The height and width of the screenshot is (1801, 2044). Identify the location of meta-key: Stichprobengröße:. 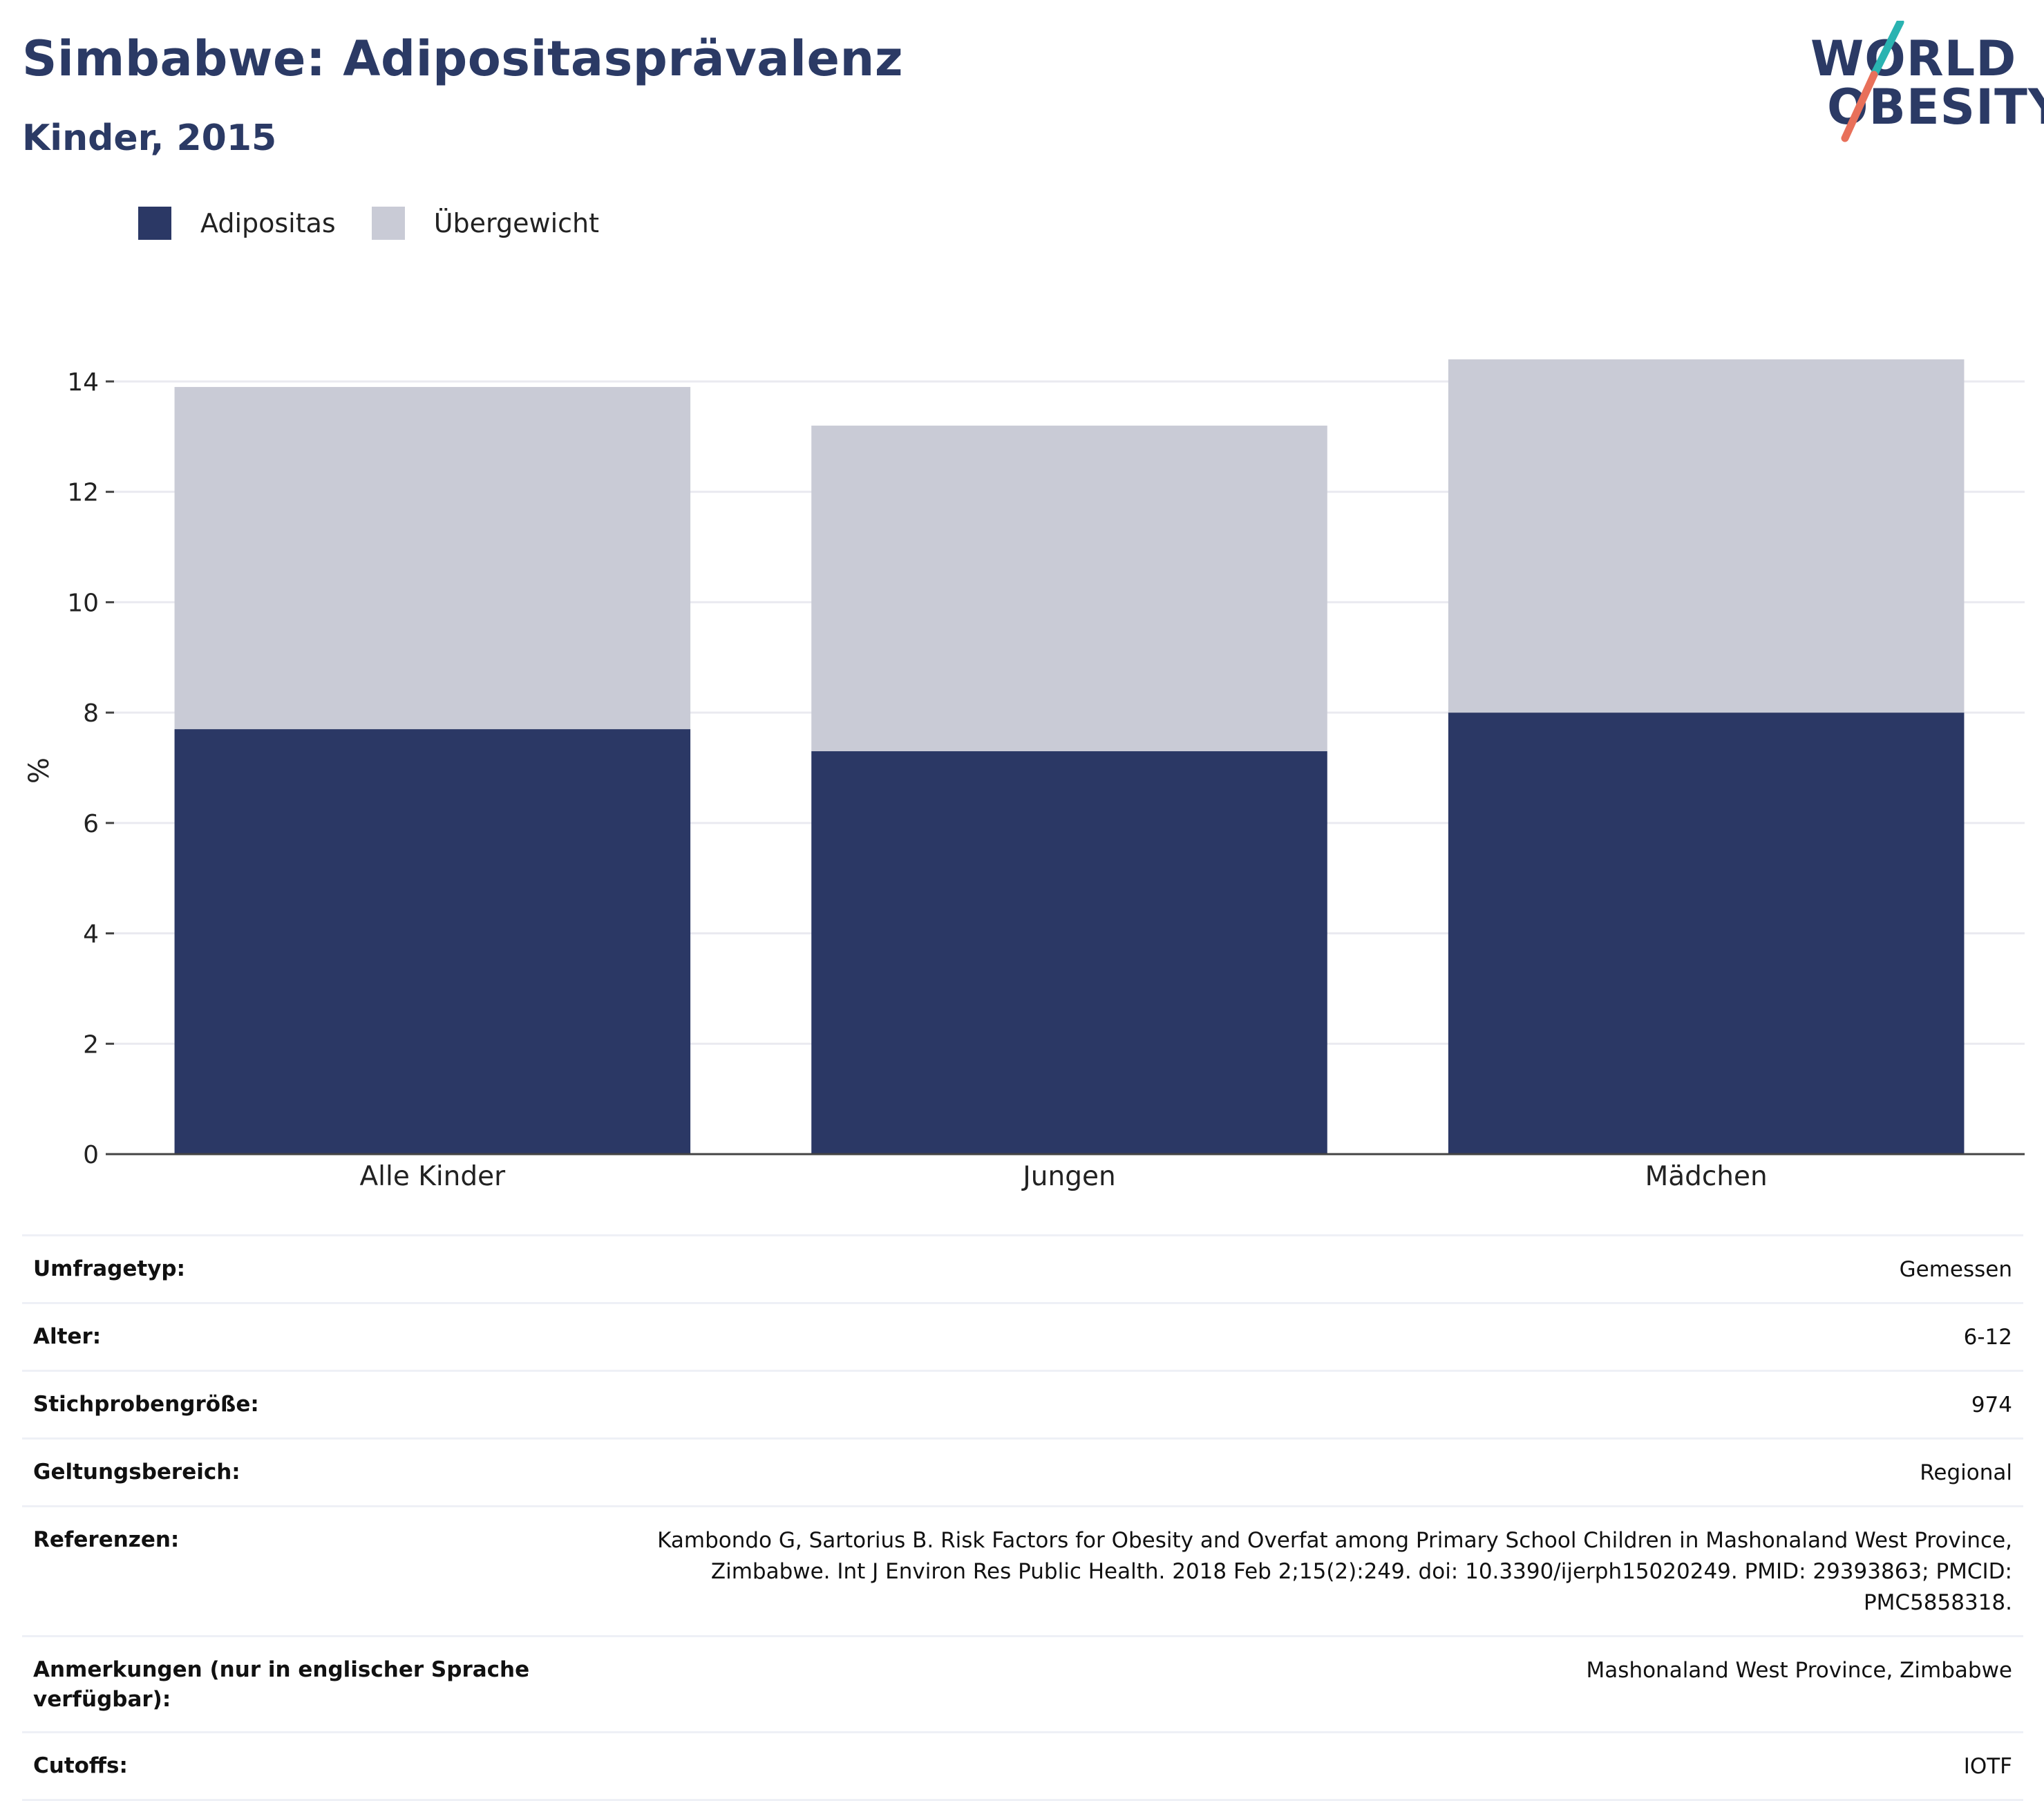
(146, 1404).